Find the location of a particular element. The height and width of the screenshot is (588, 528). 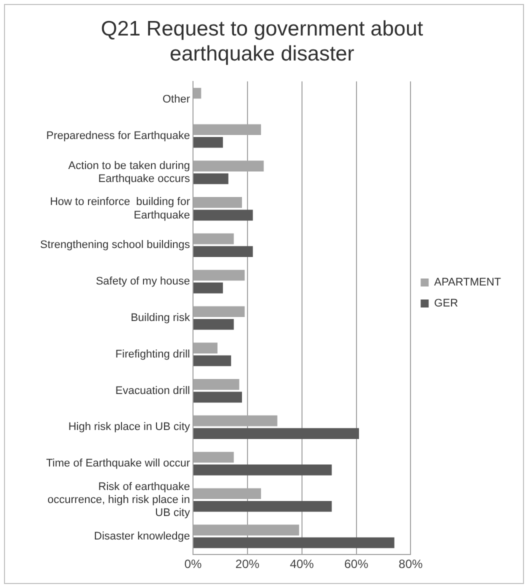

y-tick-label: High risk place in UB city is located at coordinates (129, 427).